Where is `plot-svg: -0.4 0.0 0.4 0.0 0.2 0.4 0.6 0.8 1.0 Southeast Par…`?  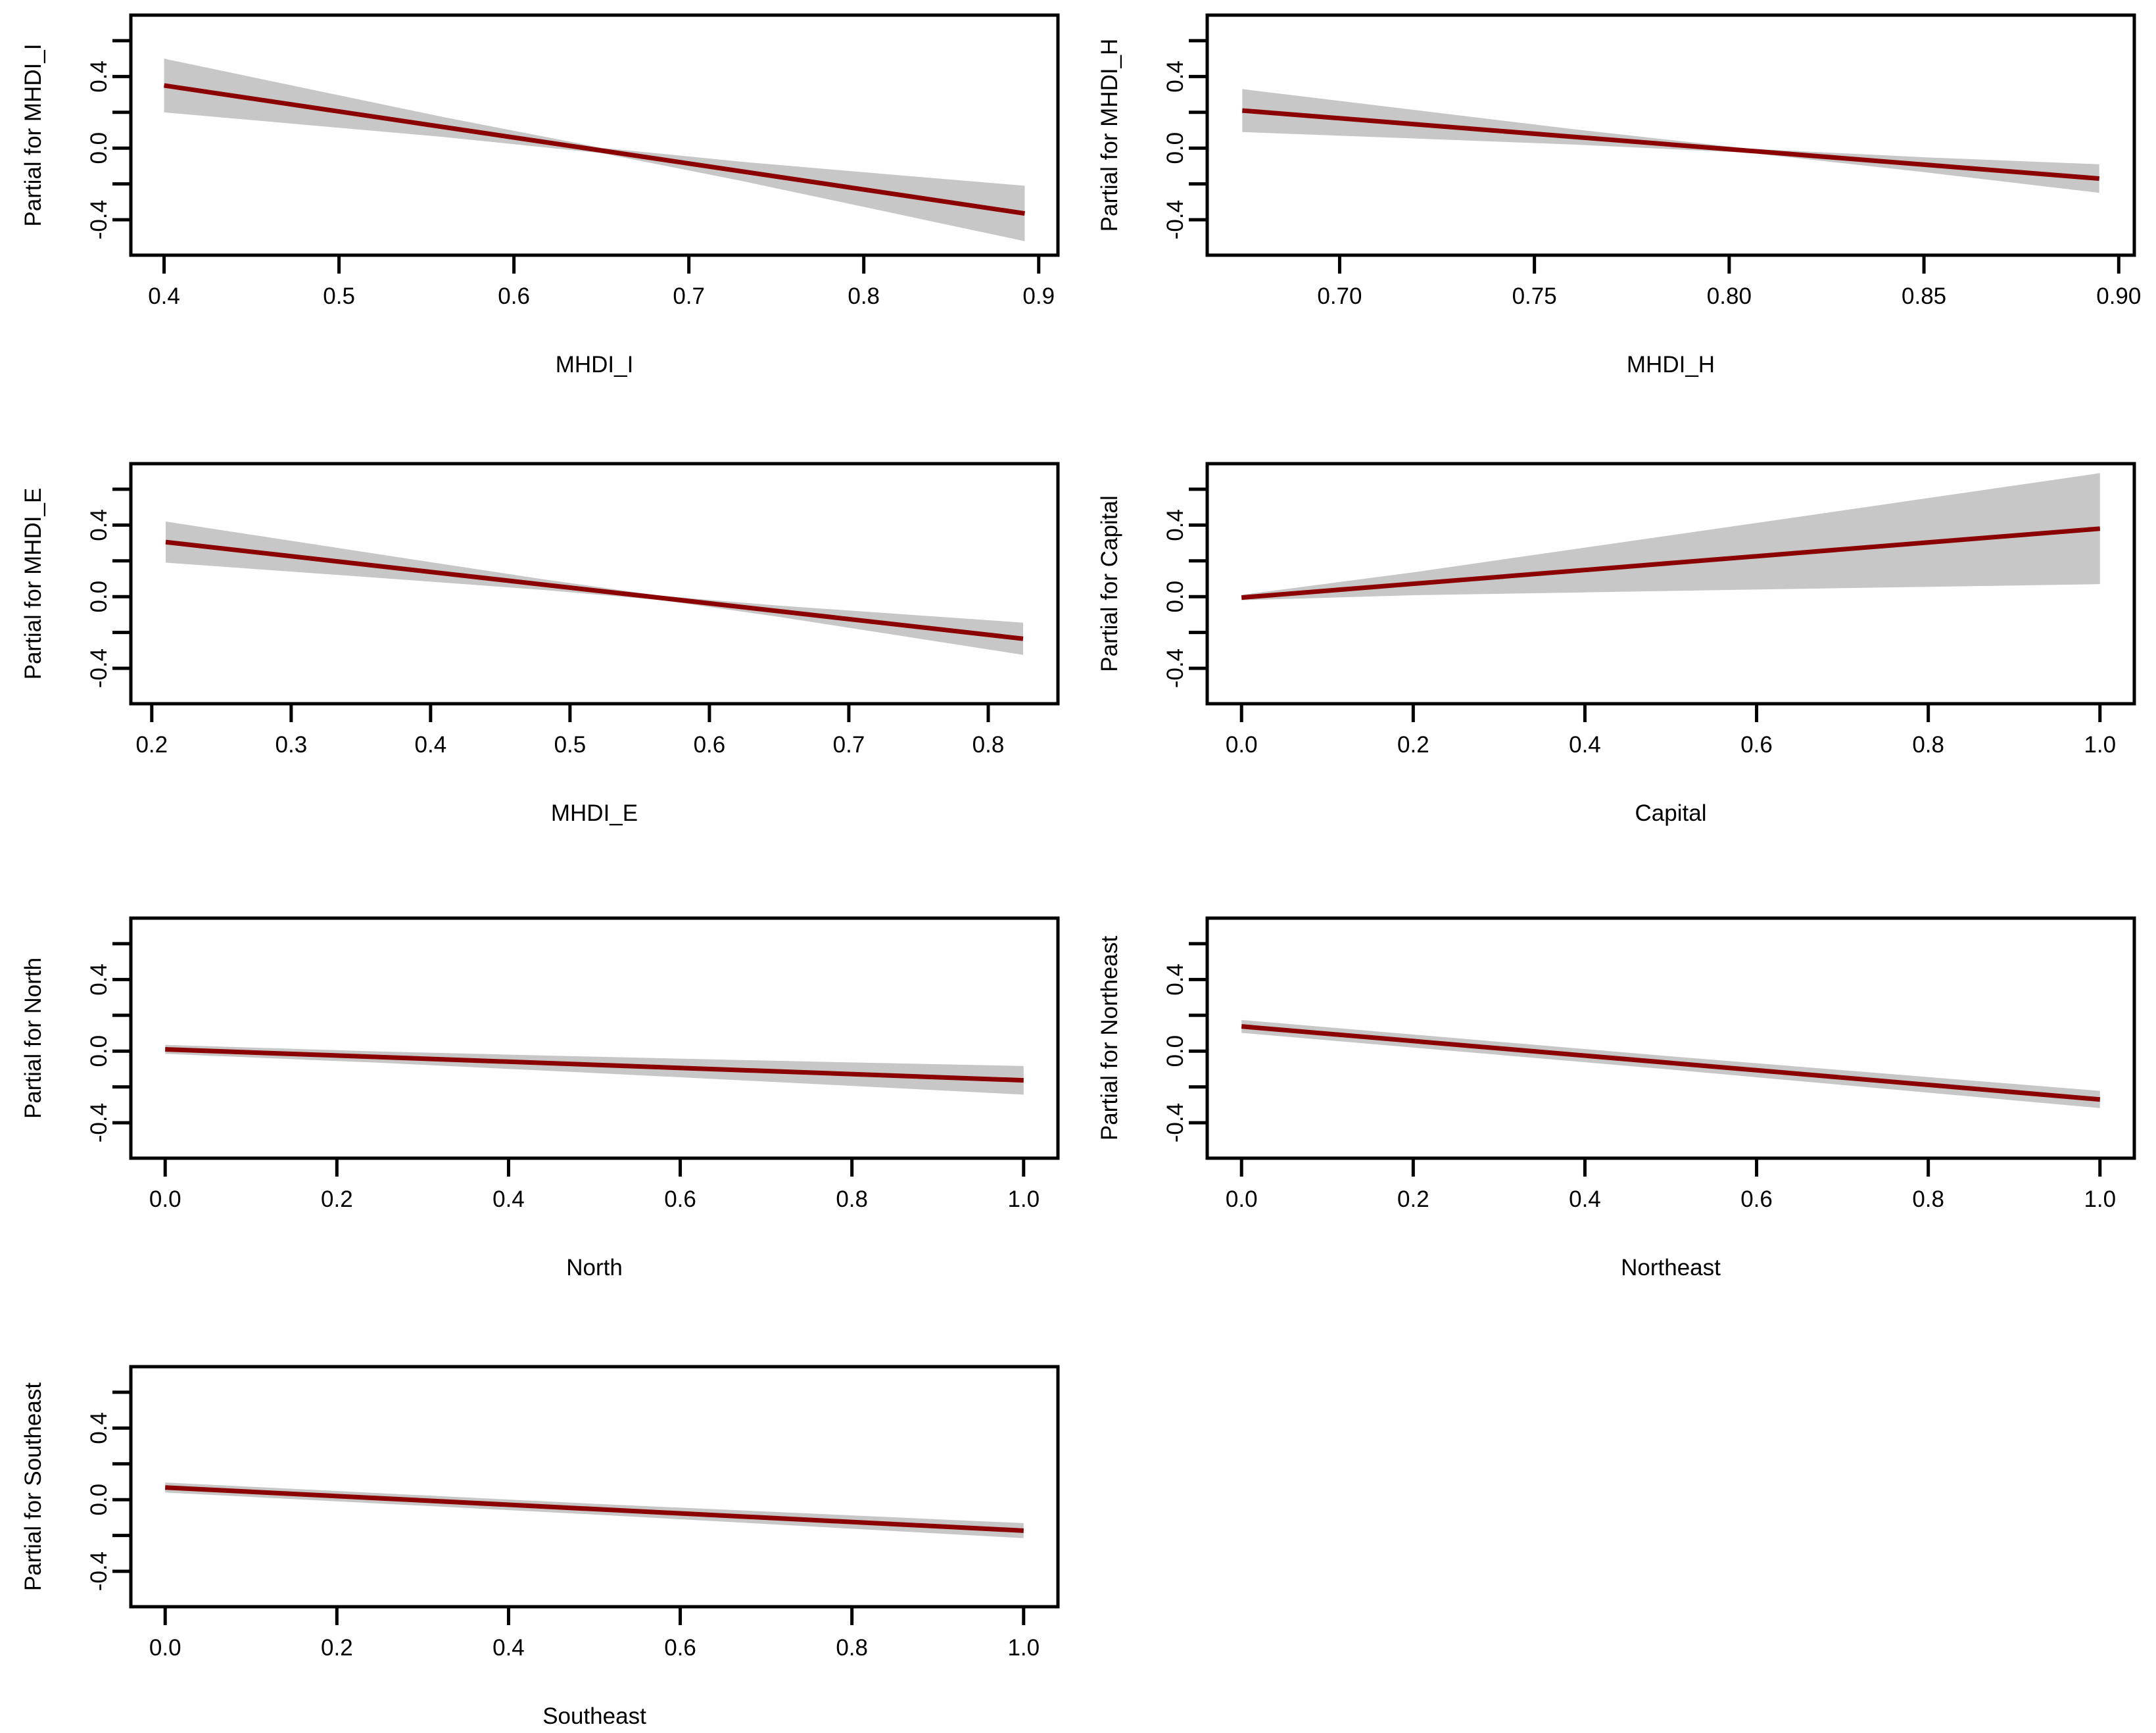
plot-svg: -0.4 0.0 0.4 0.0 0.2 0.4 0.6 0.8 1.0 Southeast Par… is located at coordinates (540, 1547).